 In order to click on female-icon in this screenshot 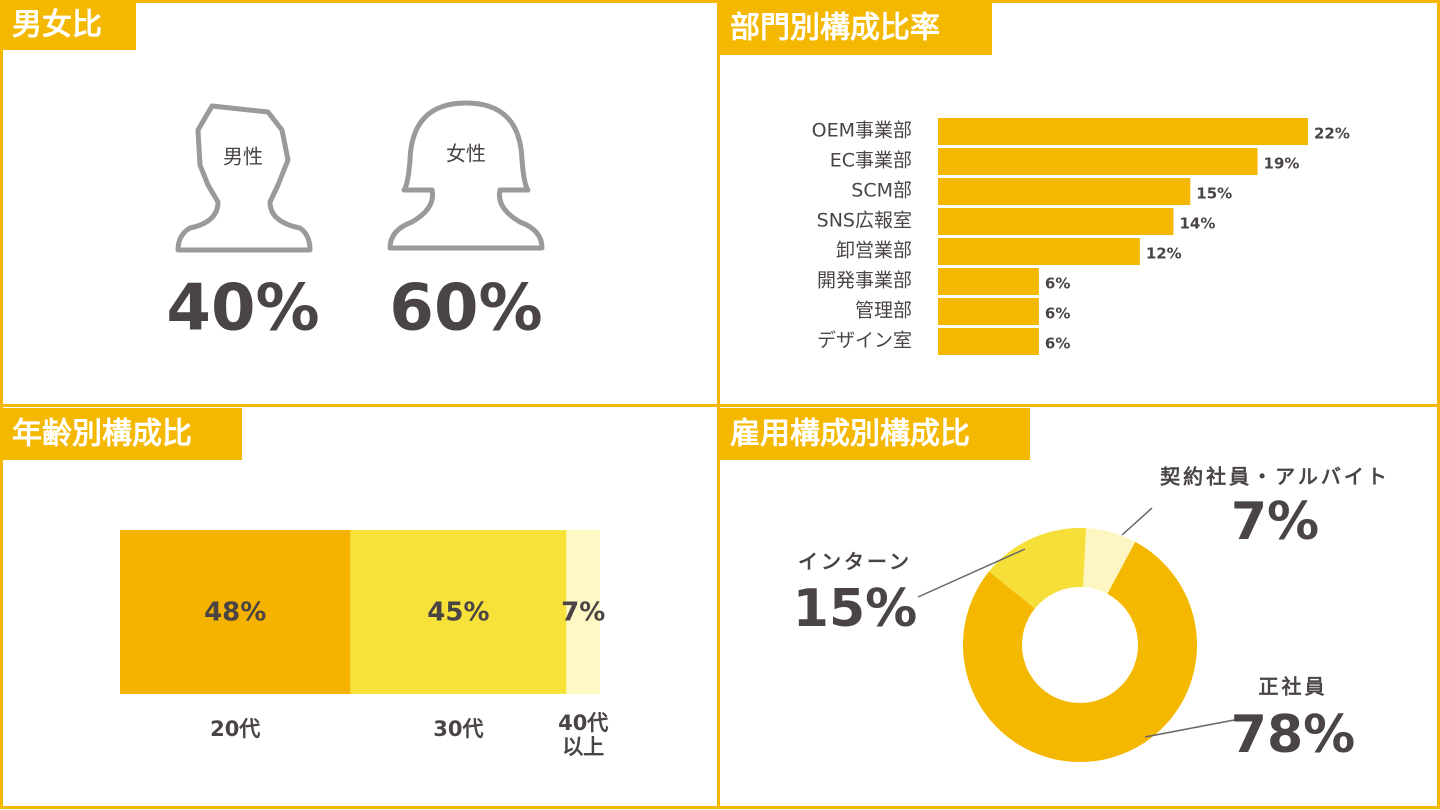, I will do `click(466, 175)`.